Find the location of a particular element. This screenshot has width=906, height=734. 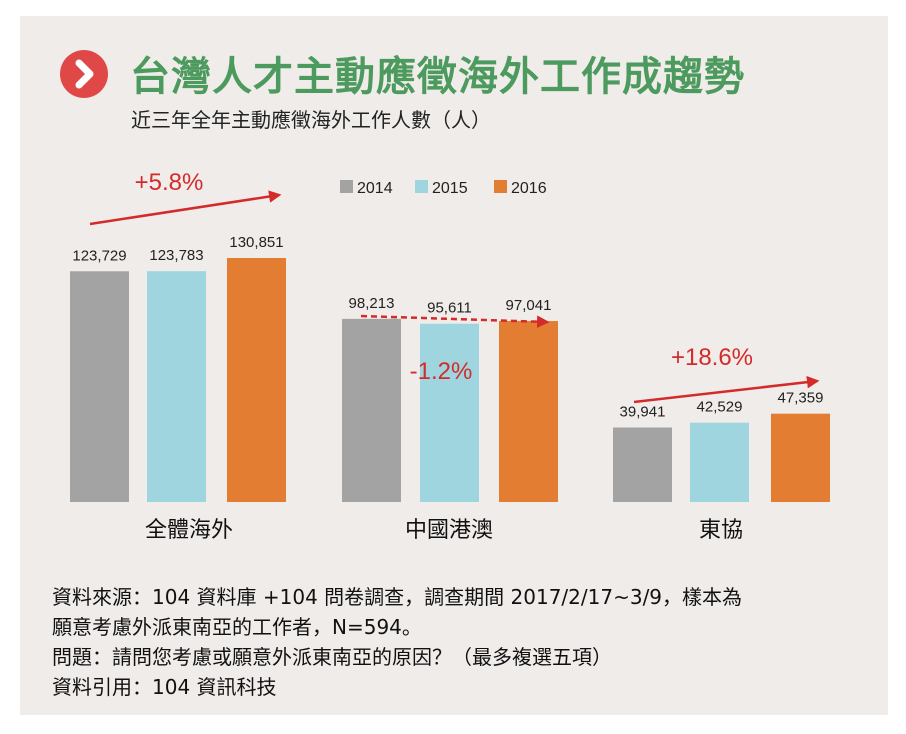

citation-note: 資料引用：104 資訊科技 is located at coordinates (164, 687).